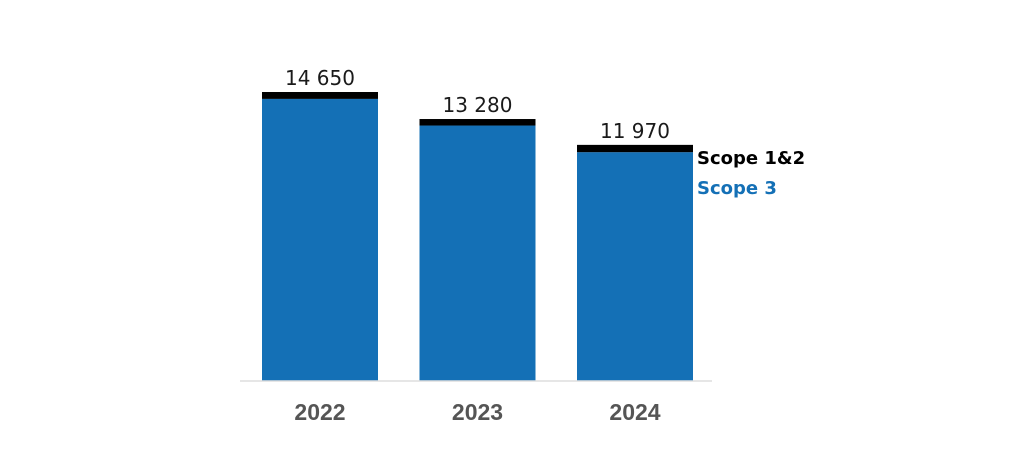  Describe the element at coordinates (751, 158) in the screenshot. I see `legend-item-scope-1-2: Scope 1&2` at that location.